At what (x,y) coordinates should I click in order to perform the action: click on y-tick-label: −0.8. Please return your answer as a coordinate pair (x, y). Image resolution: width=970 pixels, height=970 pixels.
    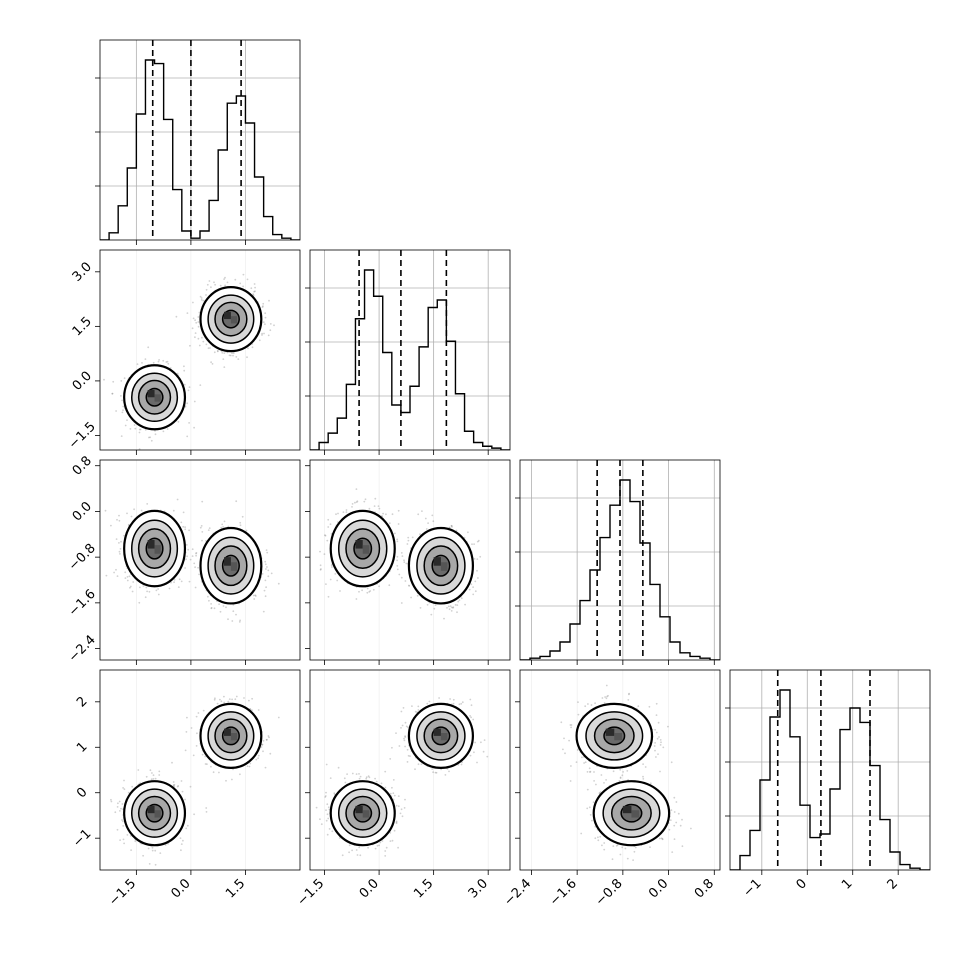
    Looking at the image, I should click on (82, 557).